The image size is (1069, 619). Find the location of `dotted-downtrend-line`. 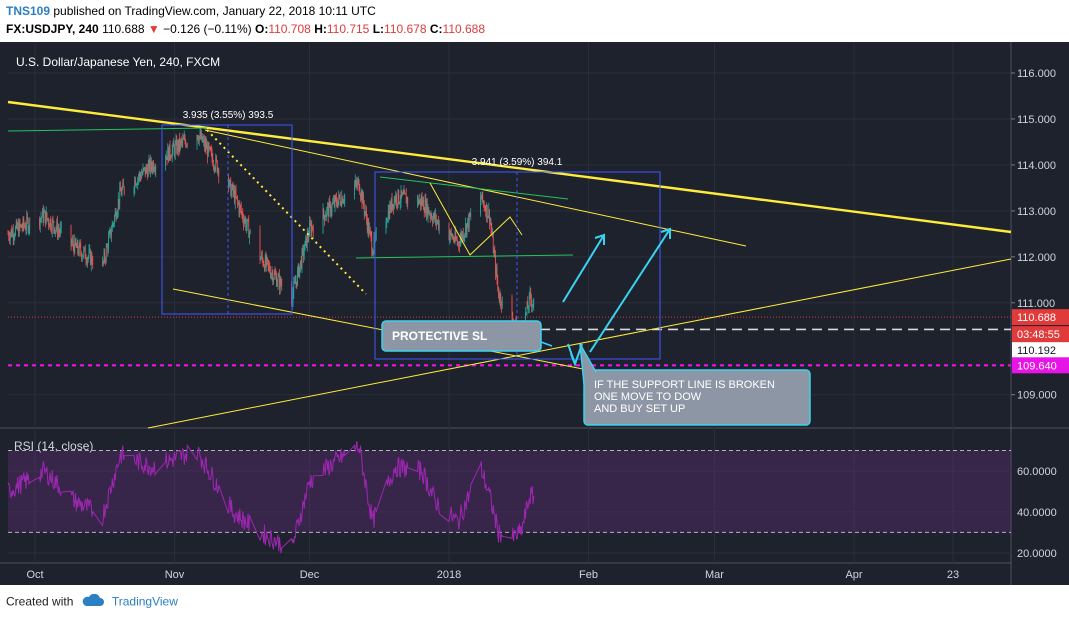

dotted-downtrend-line is located at coordinates (286, 212).